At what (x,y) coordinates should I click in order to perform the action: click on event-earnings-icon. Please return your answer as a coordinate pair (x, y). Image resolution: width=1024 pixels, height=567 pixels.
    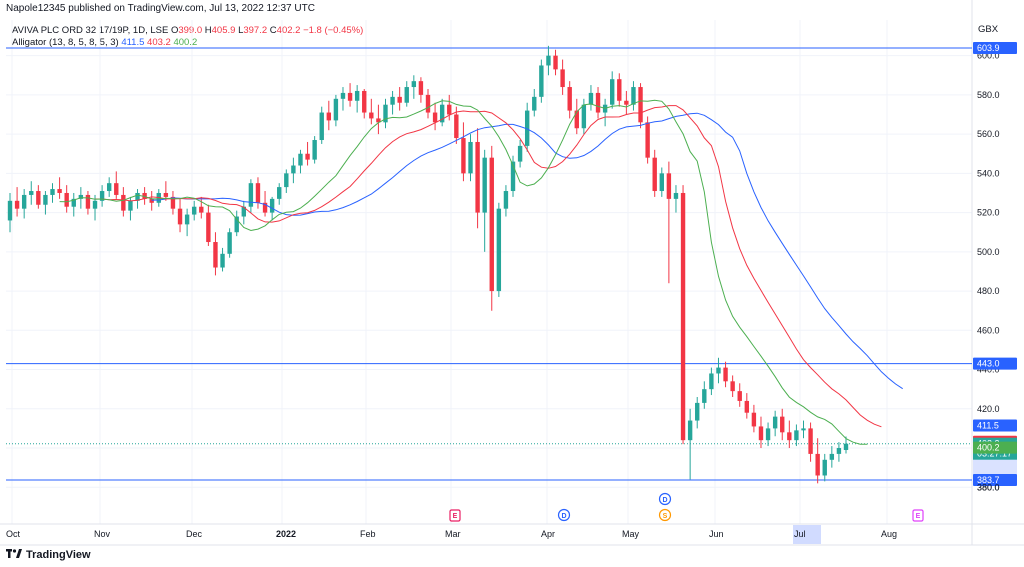
    Looking at the image, I should click on (455, 515).